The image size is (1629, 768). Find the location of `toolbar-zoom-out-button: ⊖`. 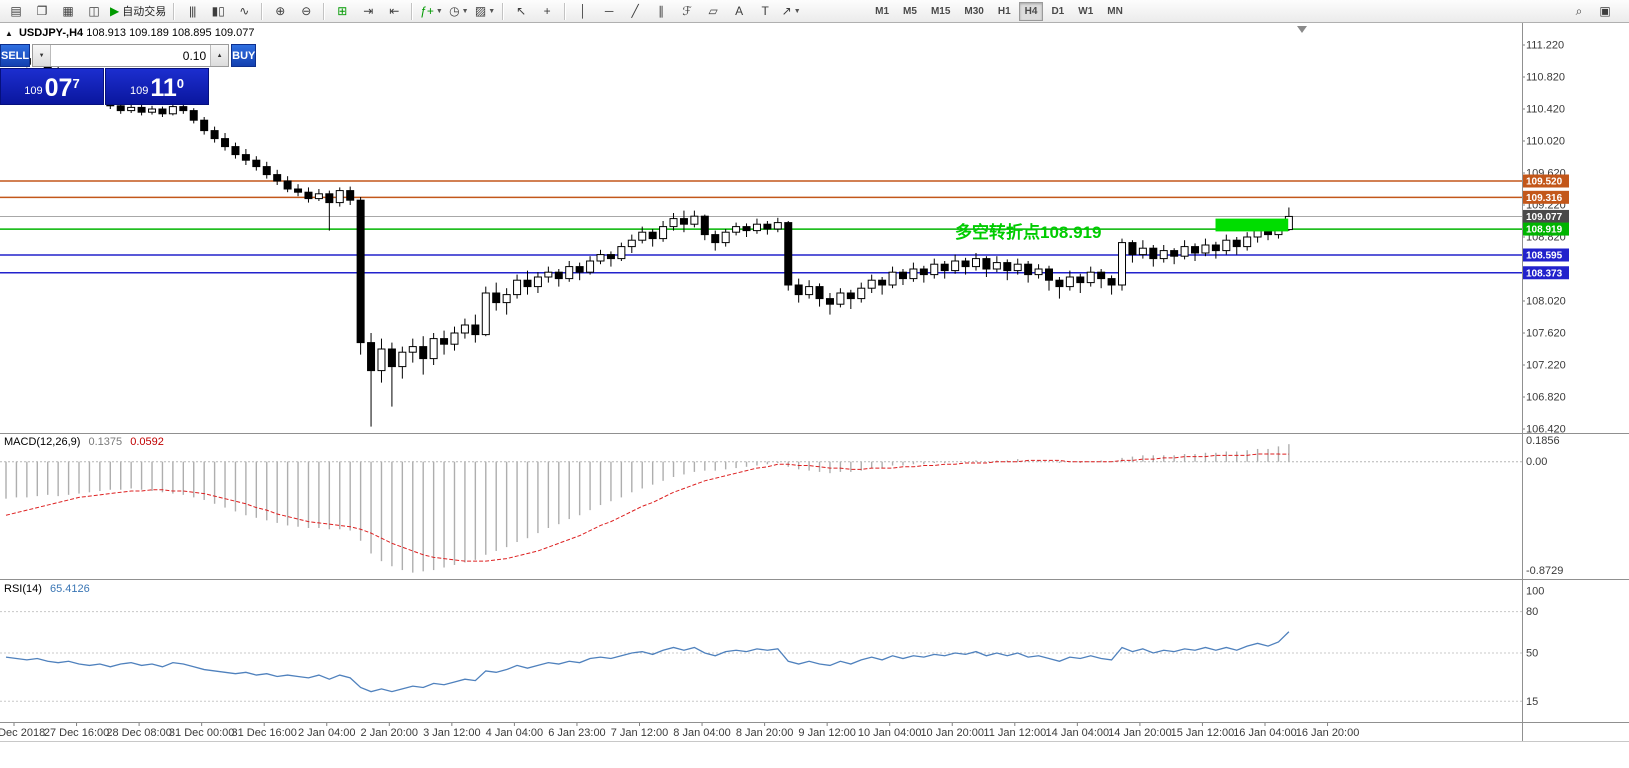

toolbar-zoom-out-button: ⊖ is located at coordinates (306, 11).